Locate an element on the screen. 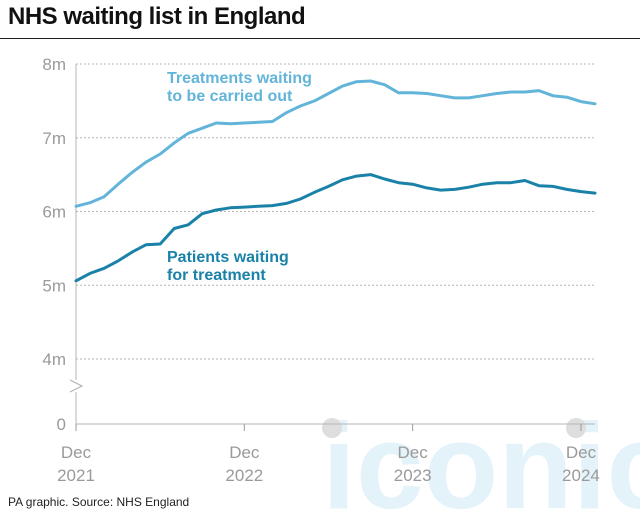  y-tick-label: 6m is located at coordinates (54, 212).